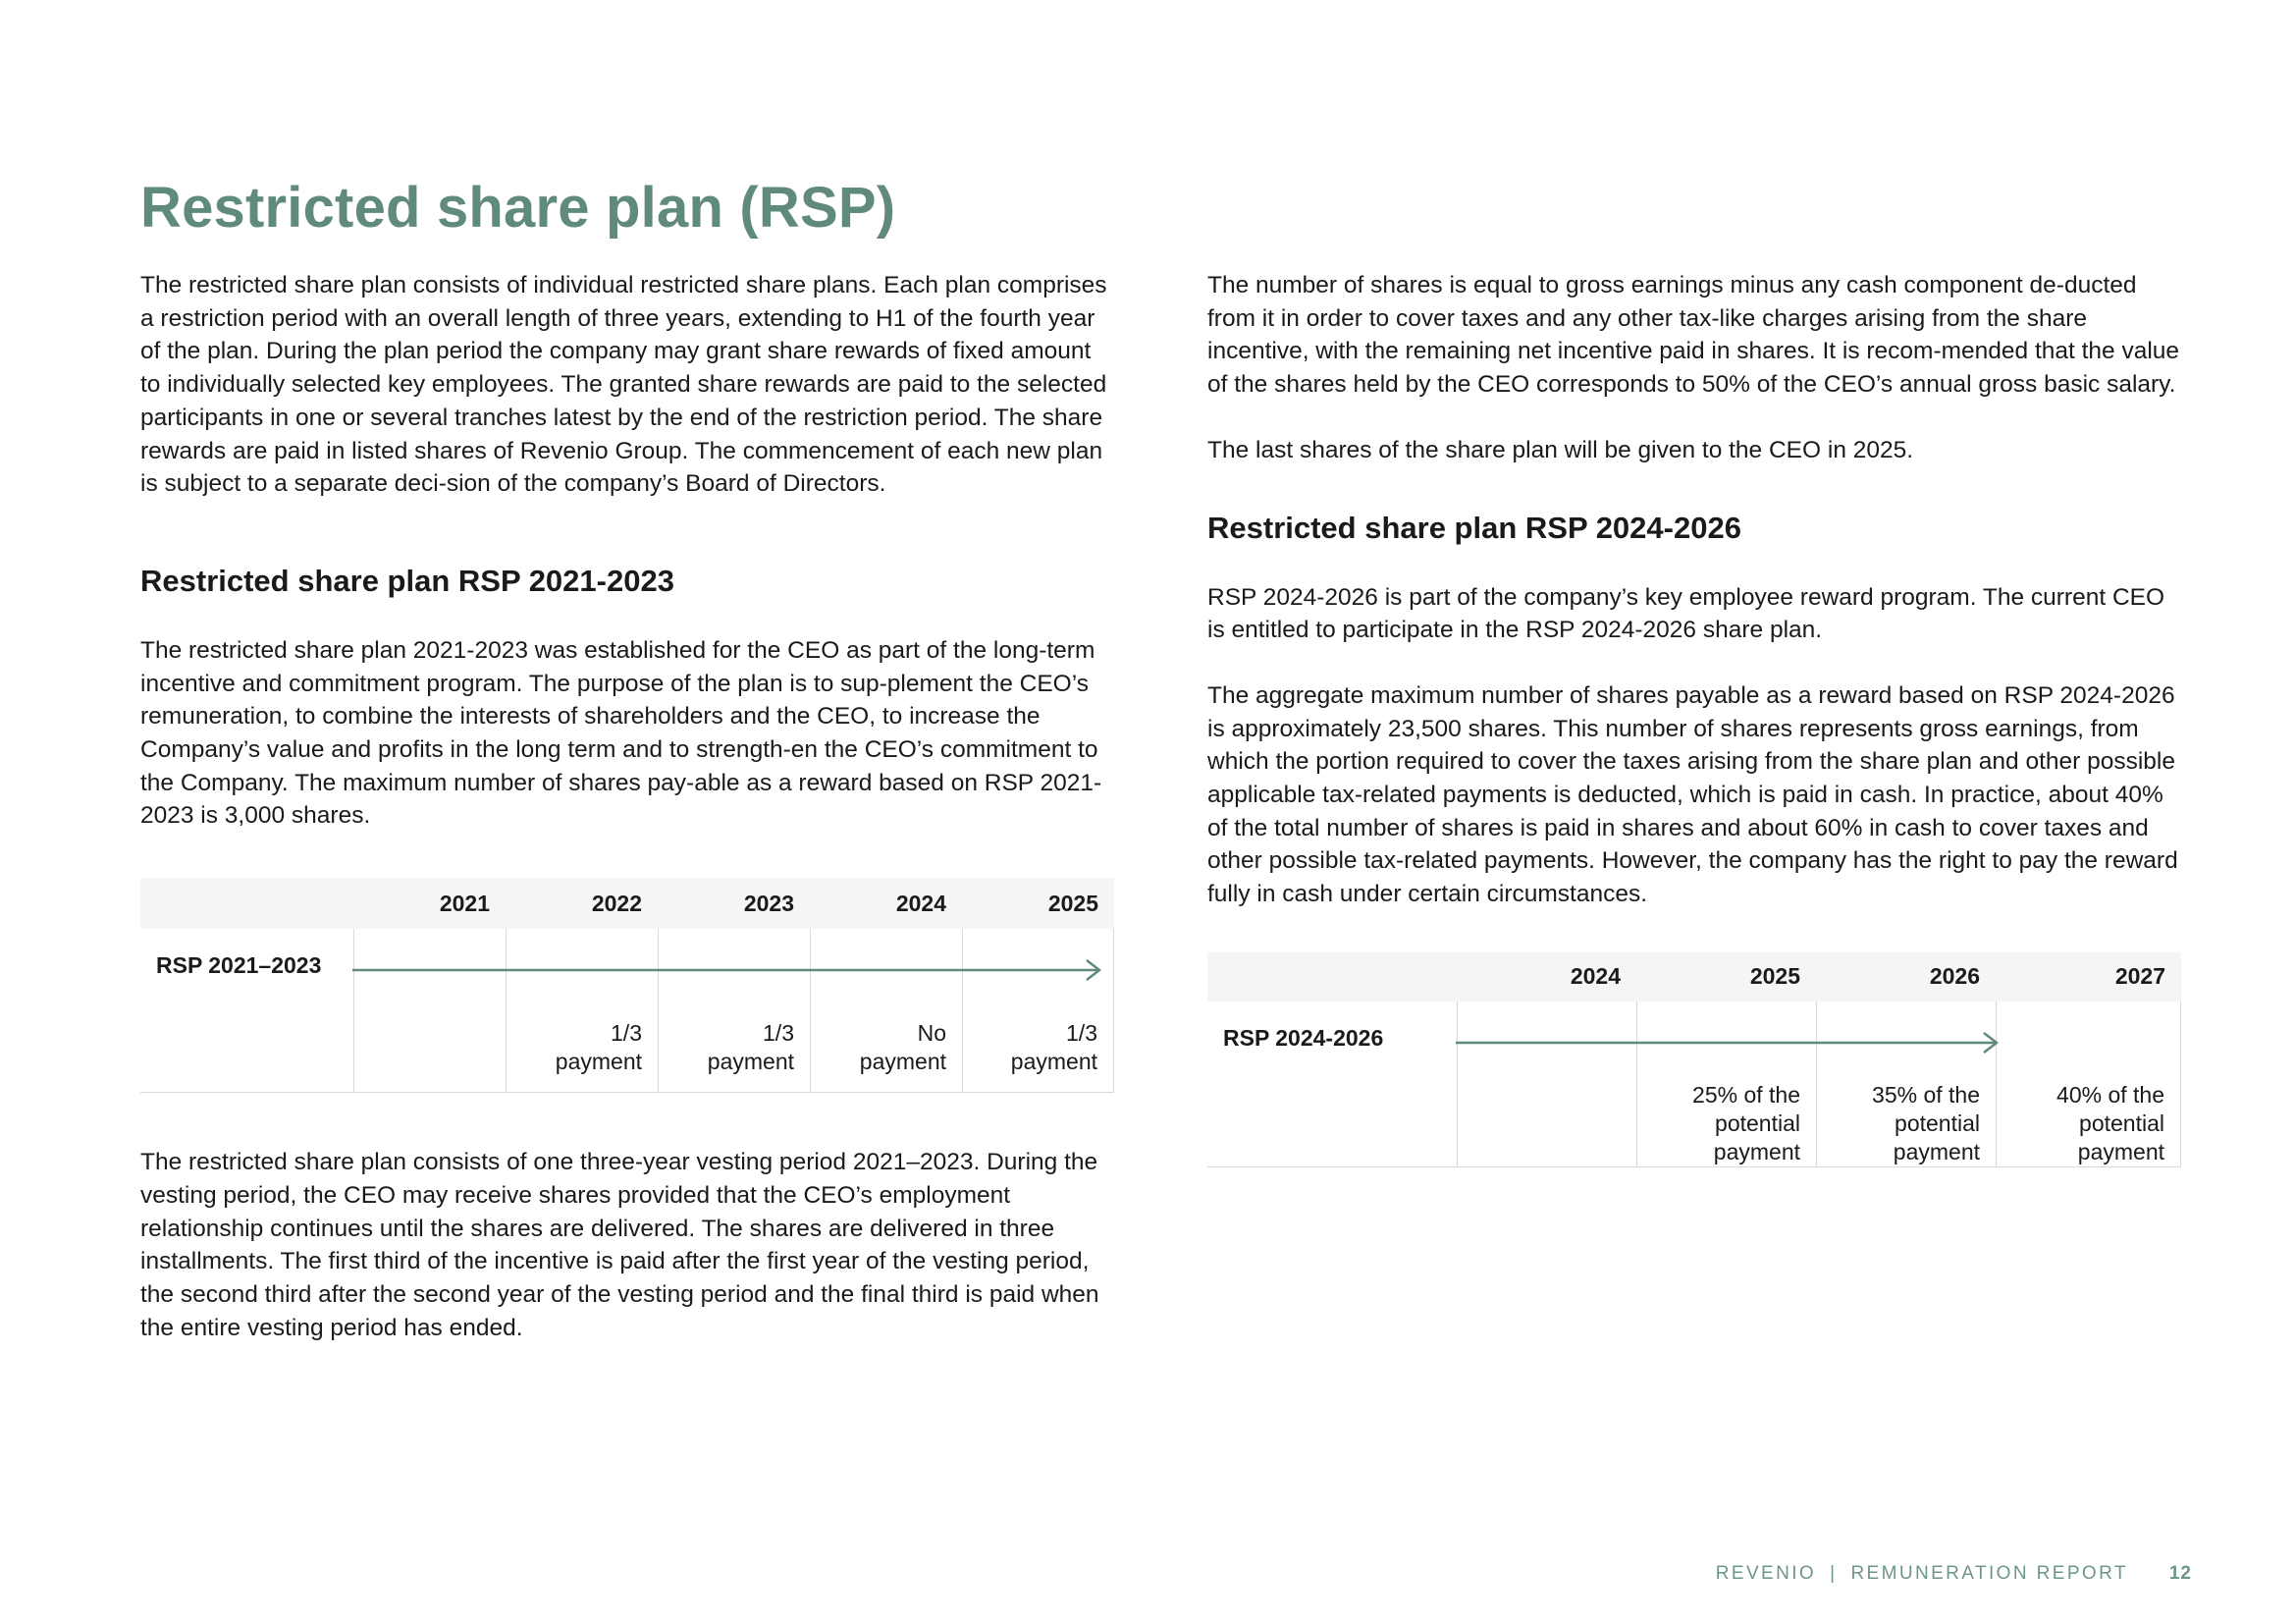  Describe the element at coordinates (886, 1011) in the screenshot. I see `payment-cell: No payment` at that location.